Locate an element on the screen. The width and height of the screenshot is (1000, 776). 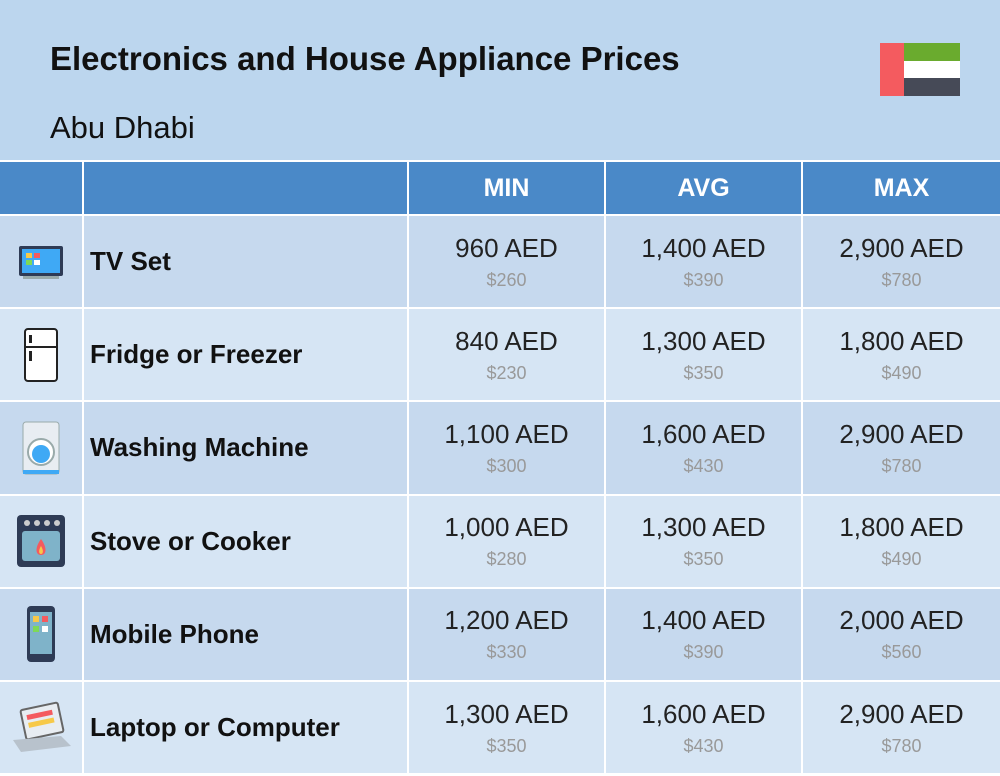
price-usd: $560 is located at coordinates (901, 652).